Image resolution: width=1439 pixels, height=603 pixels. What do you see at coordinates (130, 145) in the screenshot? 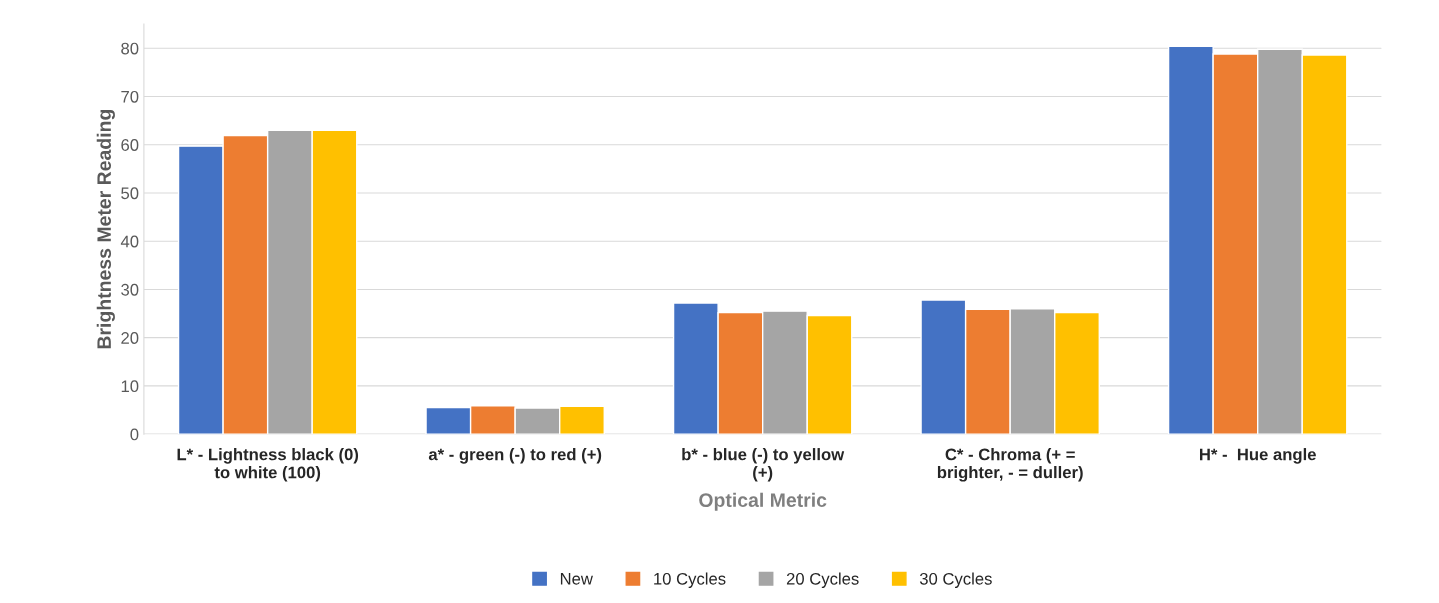
I see `y-tick-label: 60` at bounding box center [130, 145].